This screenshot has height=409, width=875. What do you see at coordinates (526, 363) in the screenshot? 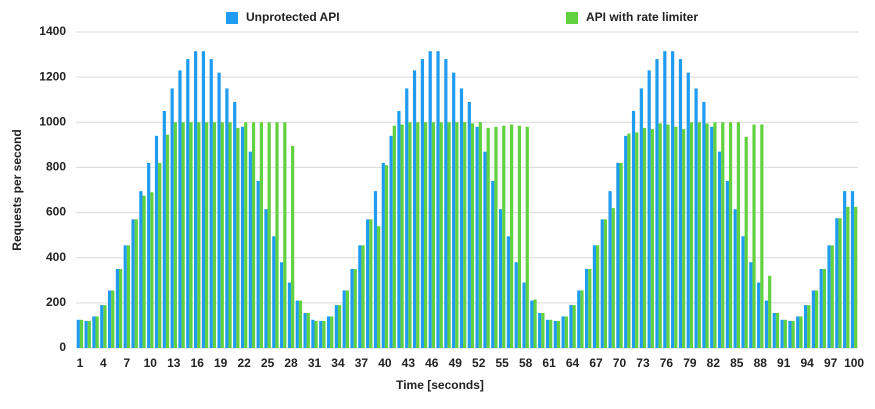
I see `x-tick-label: 58` at bounding box center [526, 363].